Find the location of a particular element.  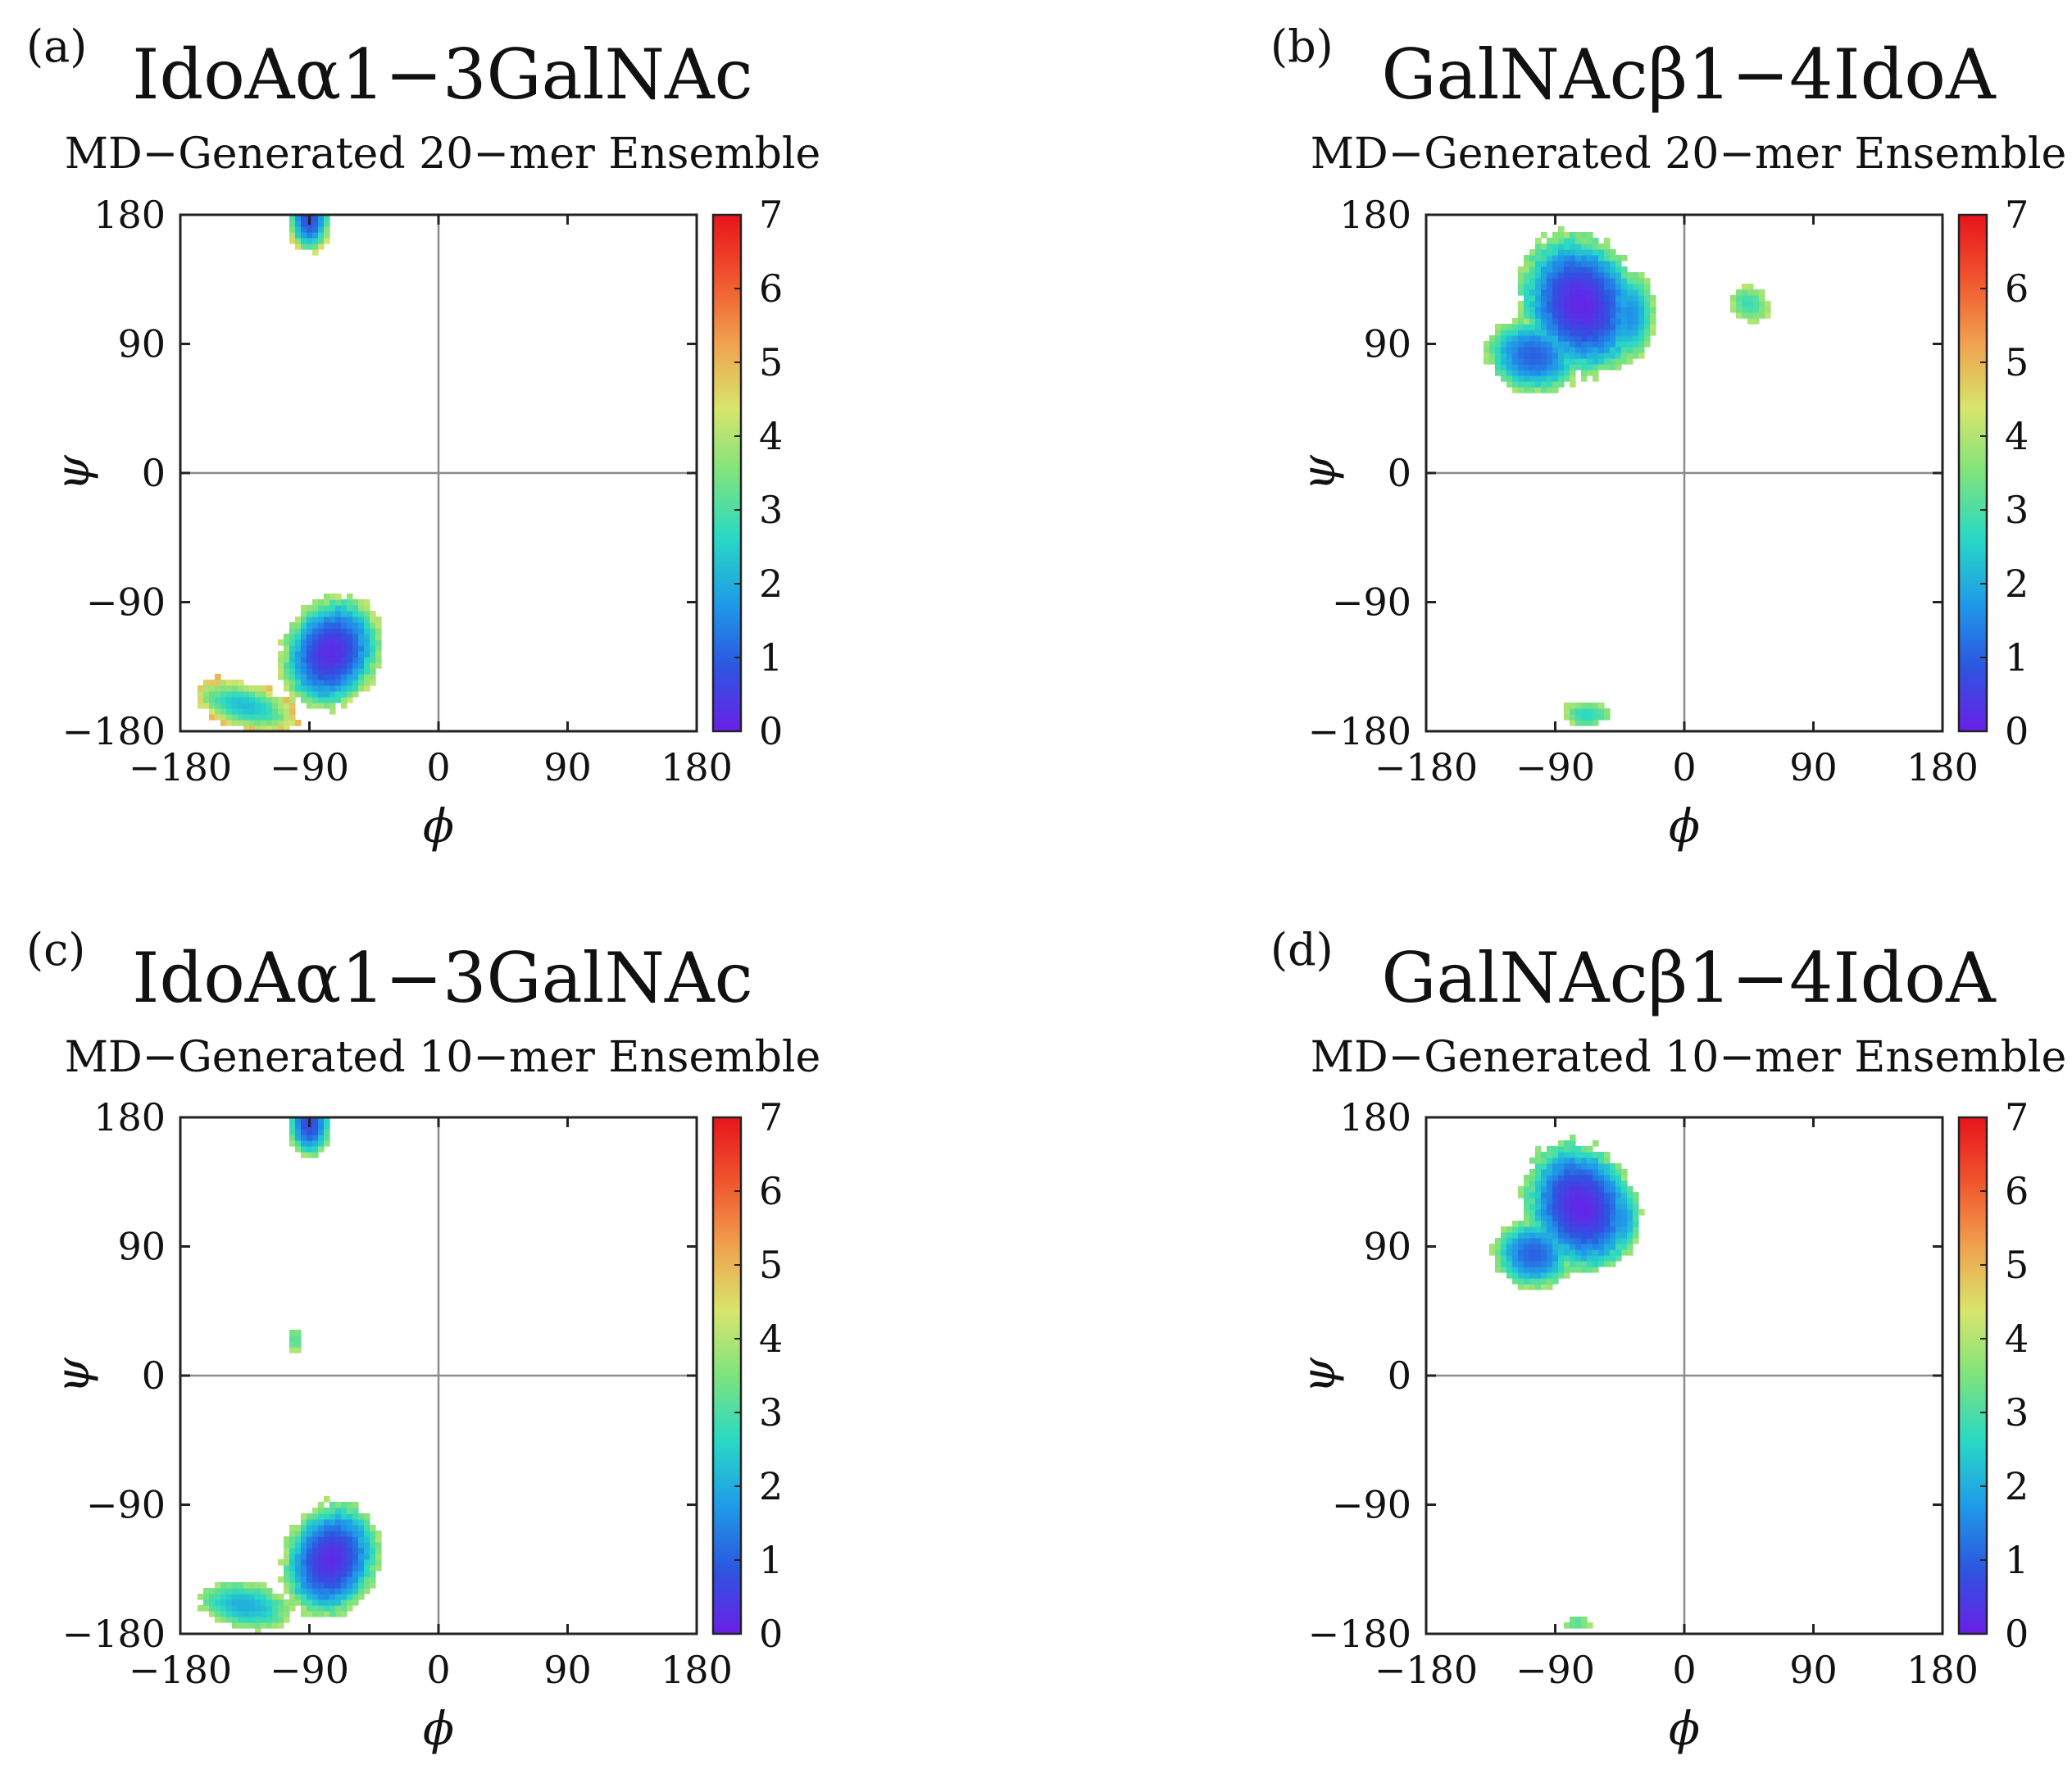

x-tick-label: 90 is located at coordinates (567, 767).